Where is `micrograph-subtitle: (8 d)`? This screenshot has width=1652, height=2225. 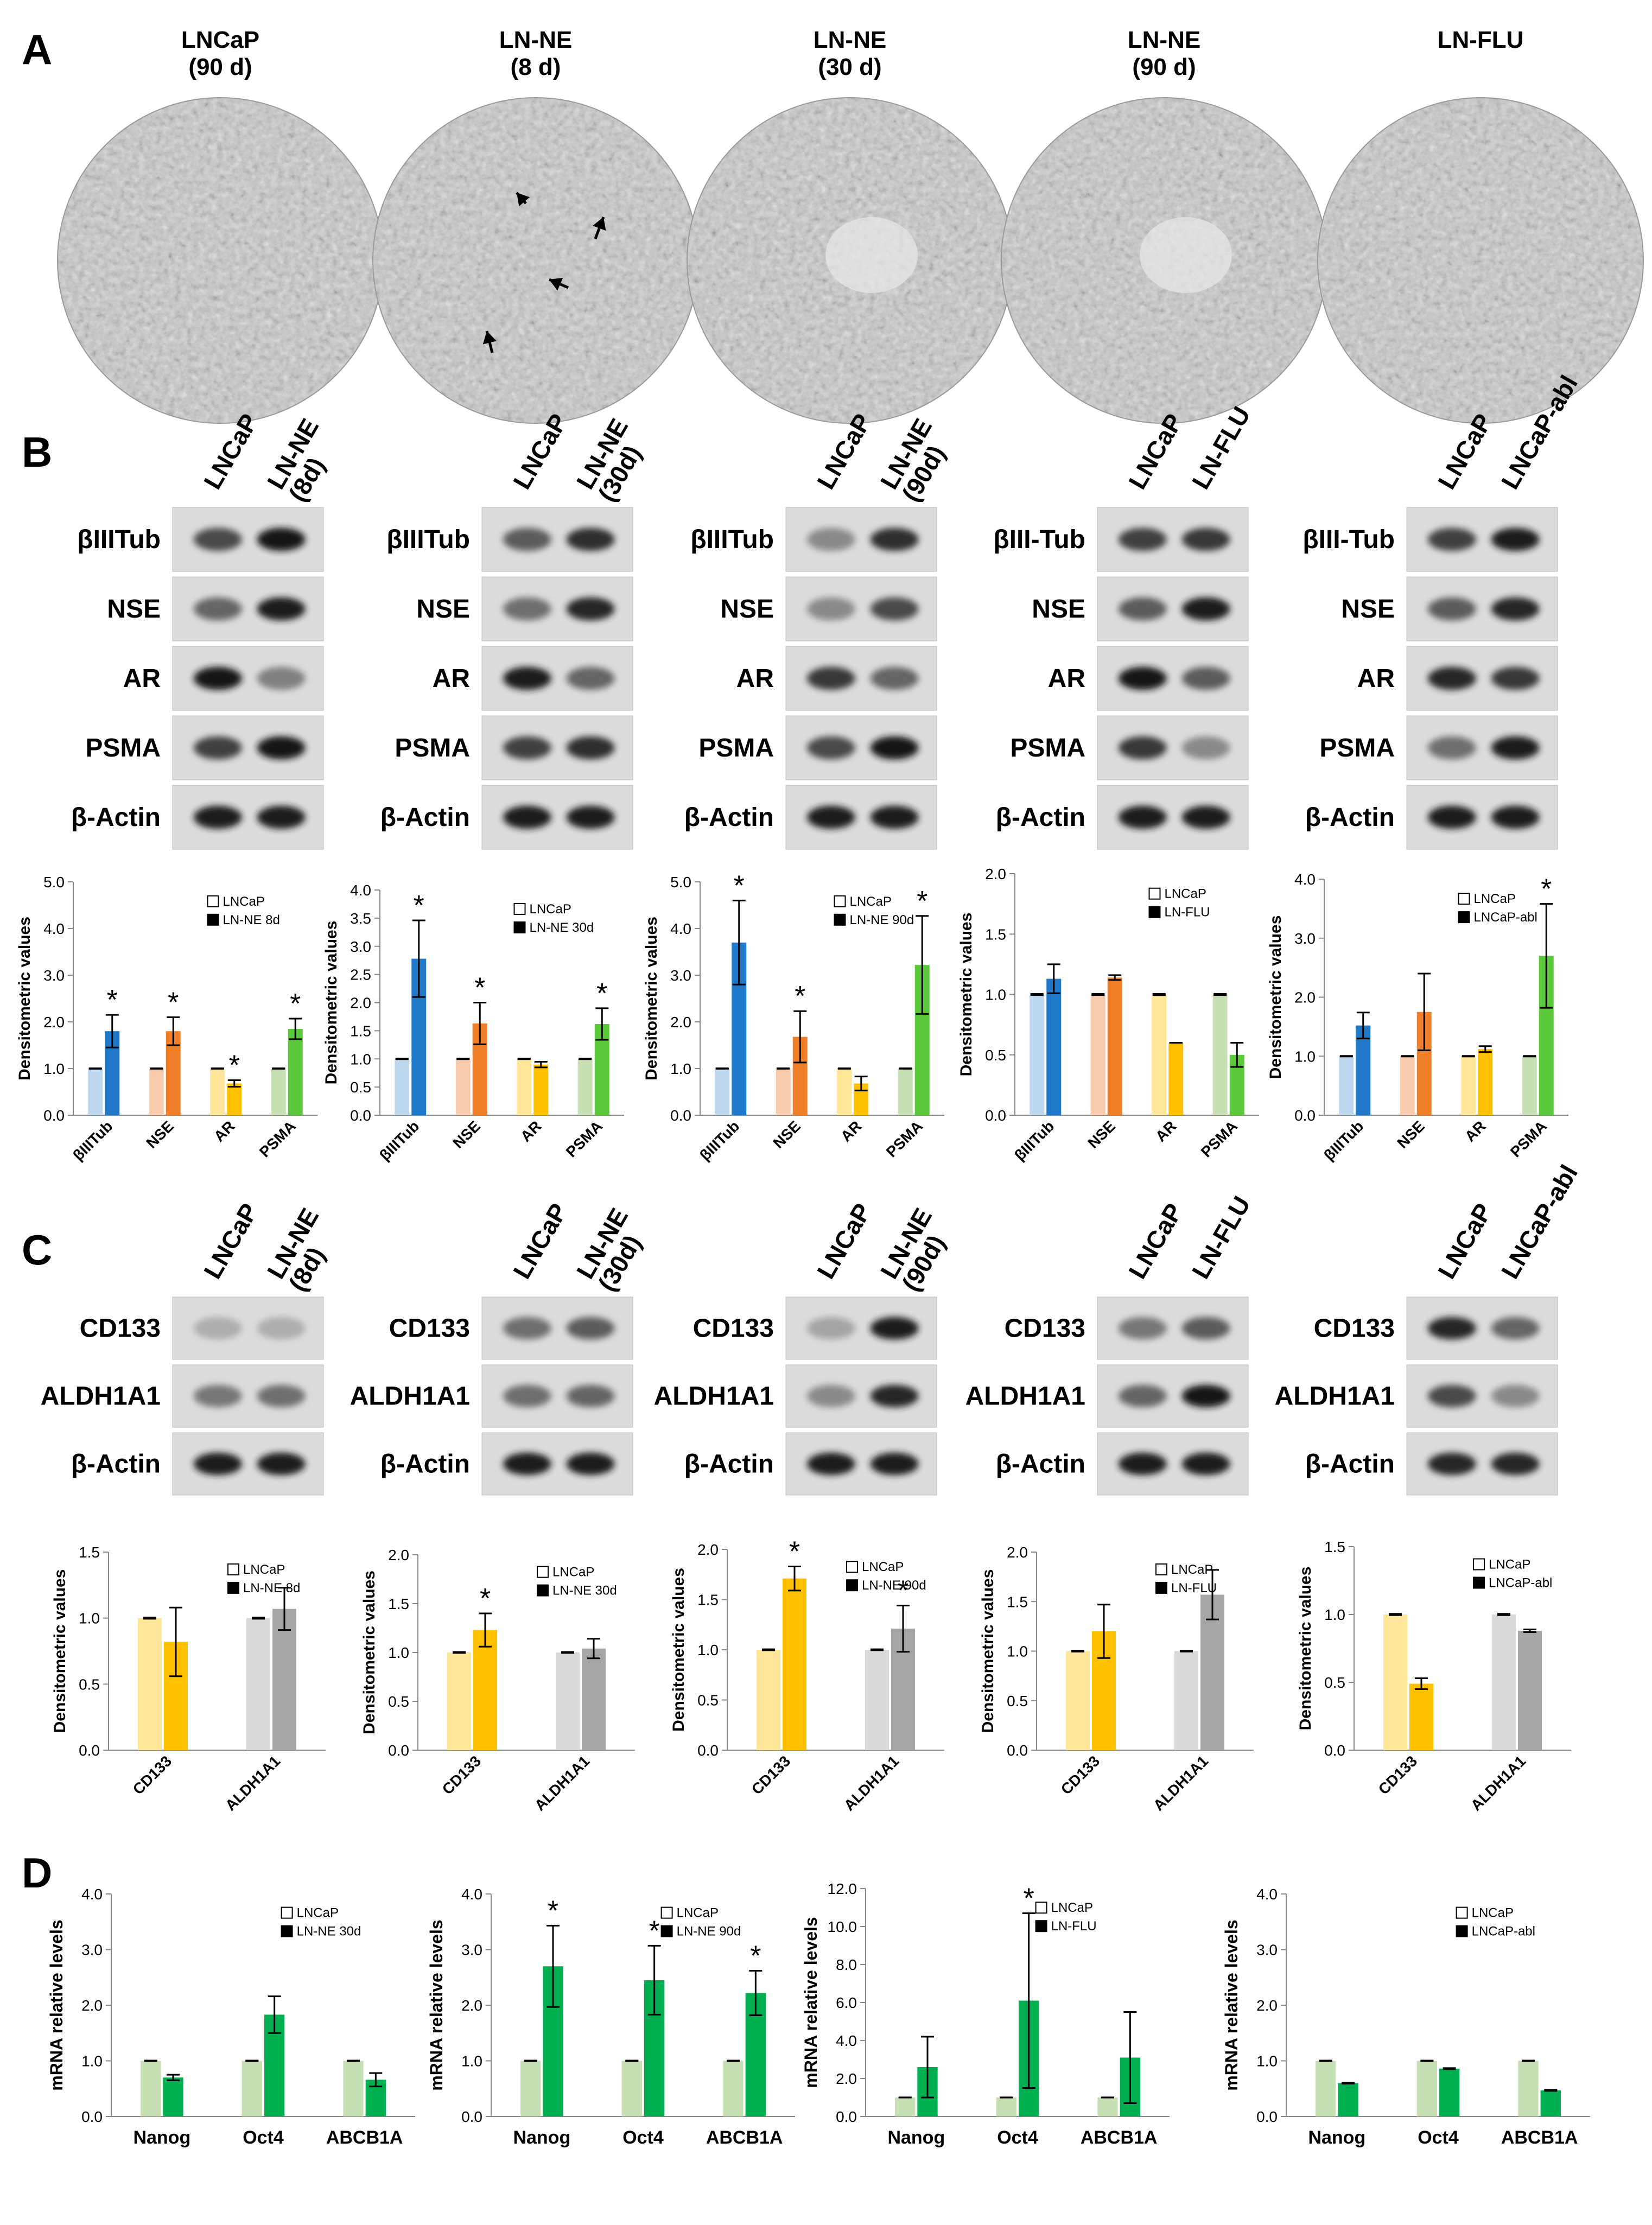 micrograph-subtitle: (8 d) is located at coordinates (536, 67).